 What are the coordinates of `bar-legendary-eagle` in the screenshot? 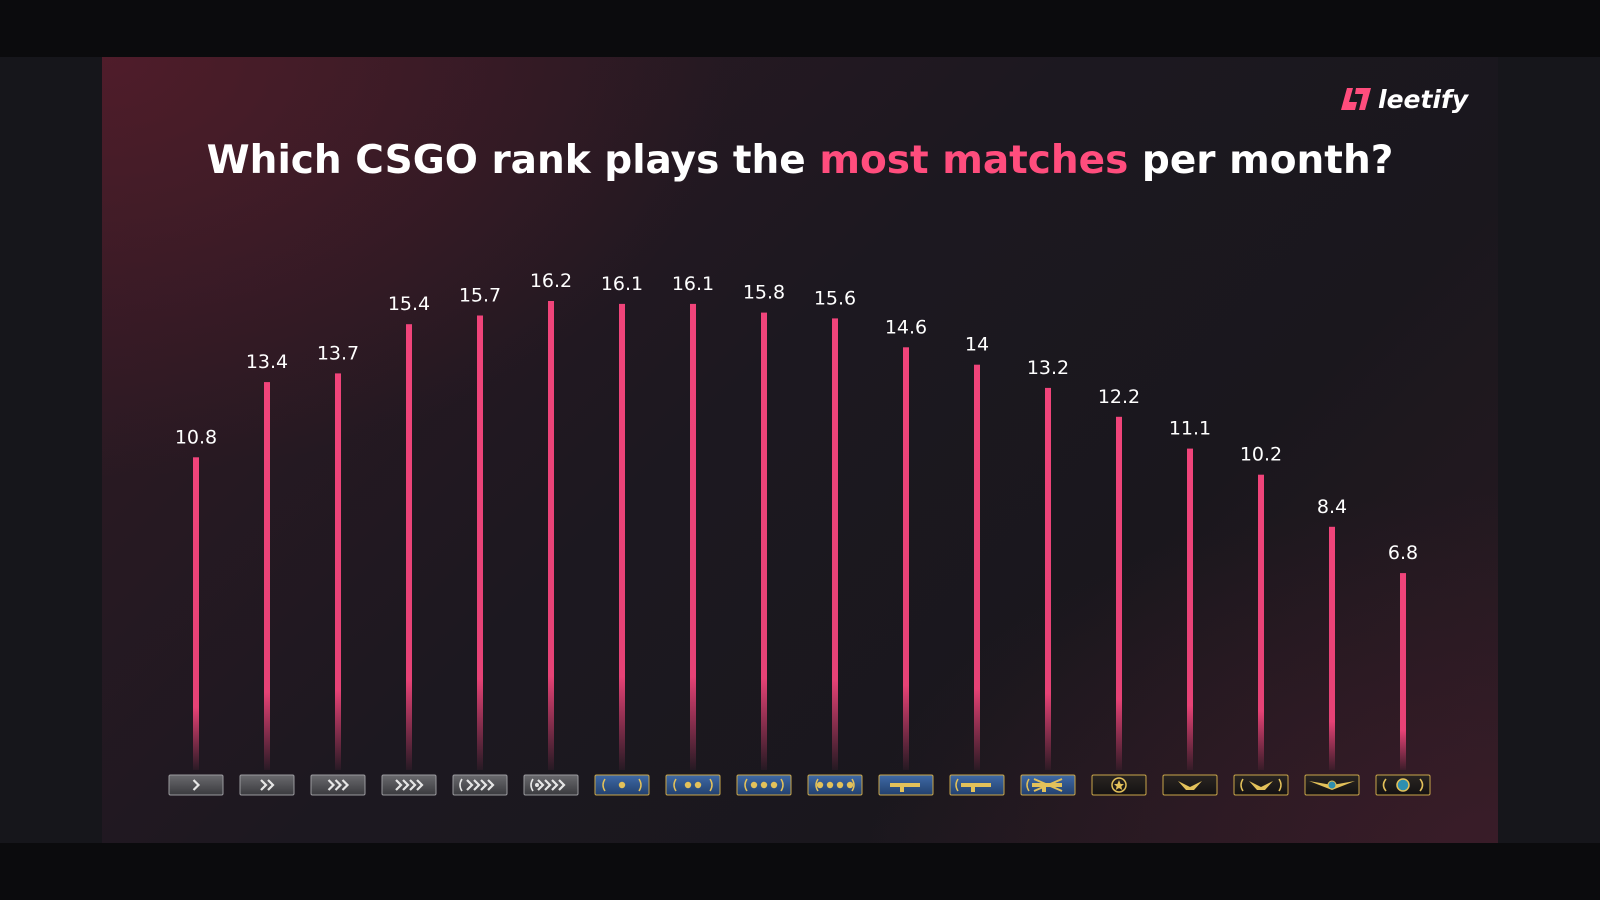 It's located at (1190, 609).